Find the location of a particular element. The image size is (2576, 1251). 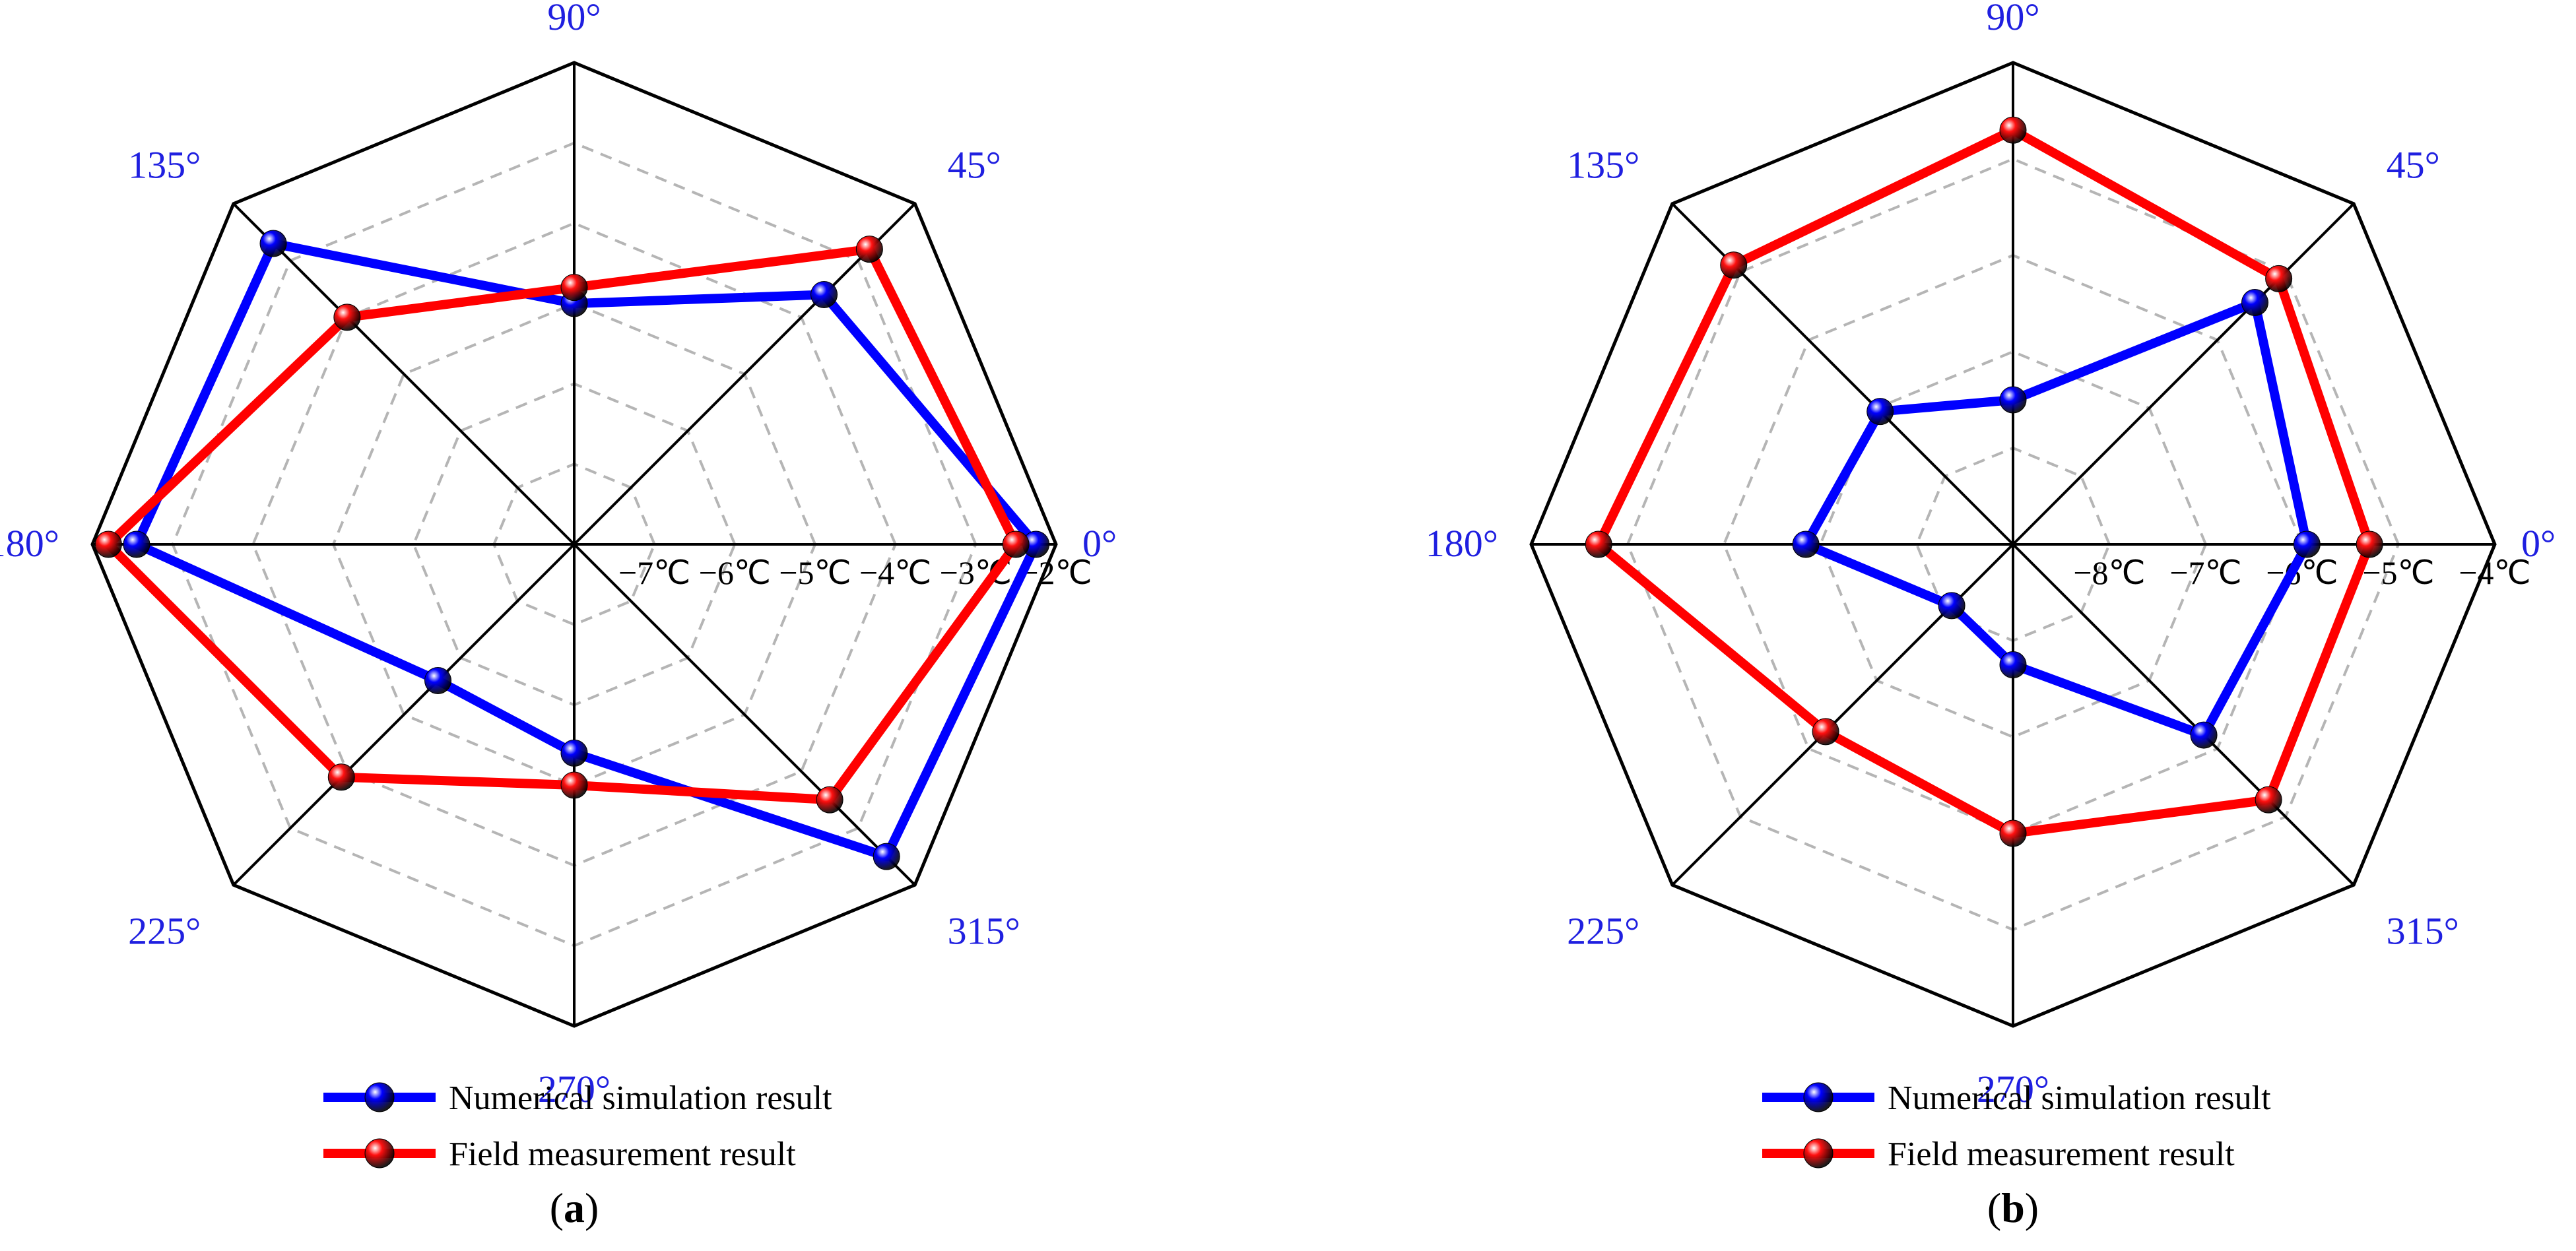

panel-label: (a) is located at coordinates (574, 1207).